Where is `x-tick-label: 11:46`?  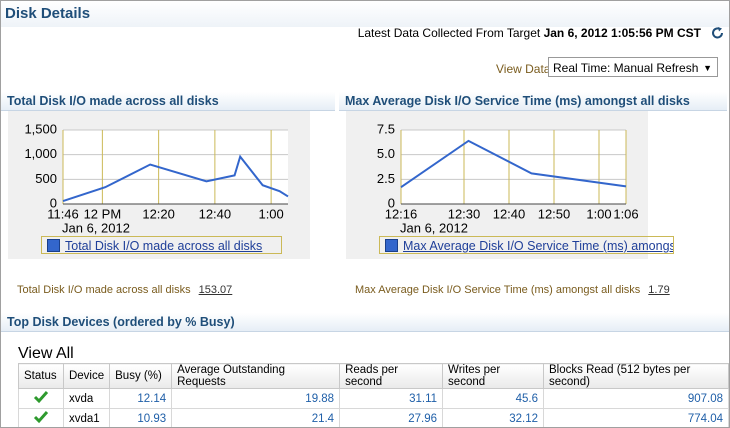 x-tick-label: 11:46 is located at coordinates (63, 213).